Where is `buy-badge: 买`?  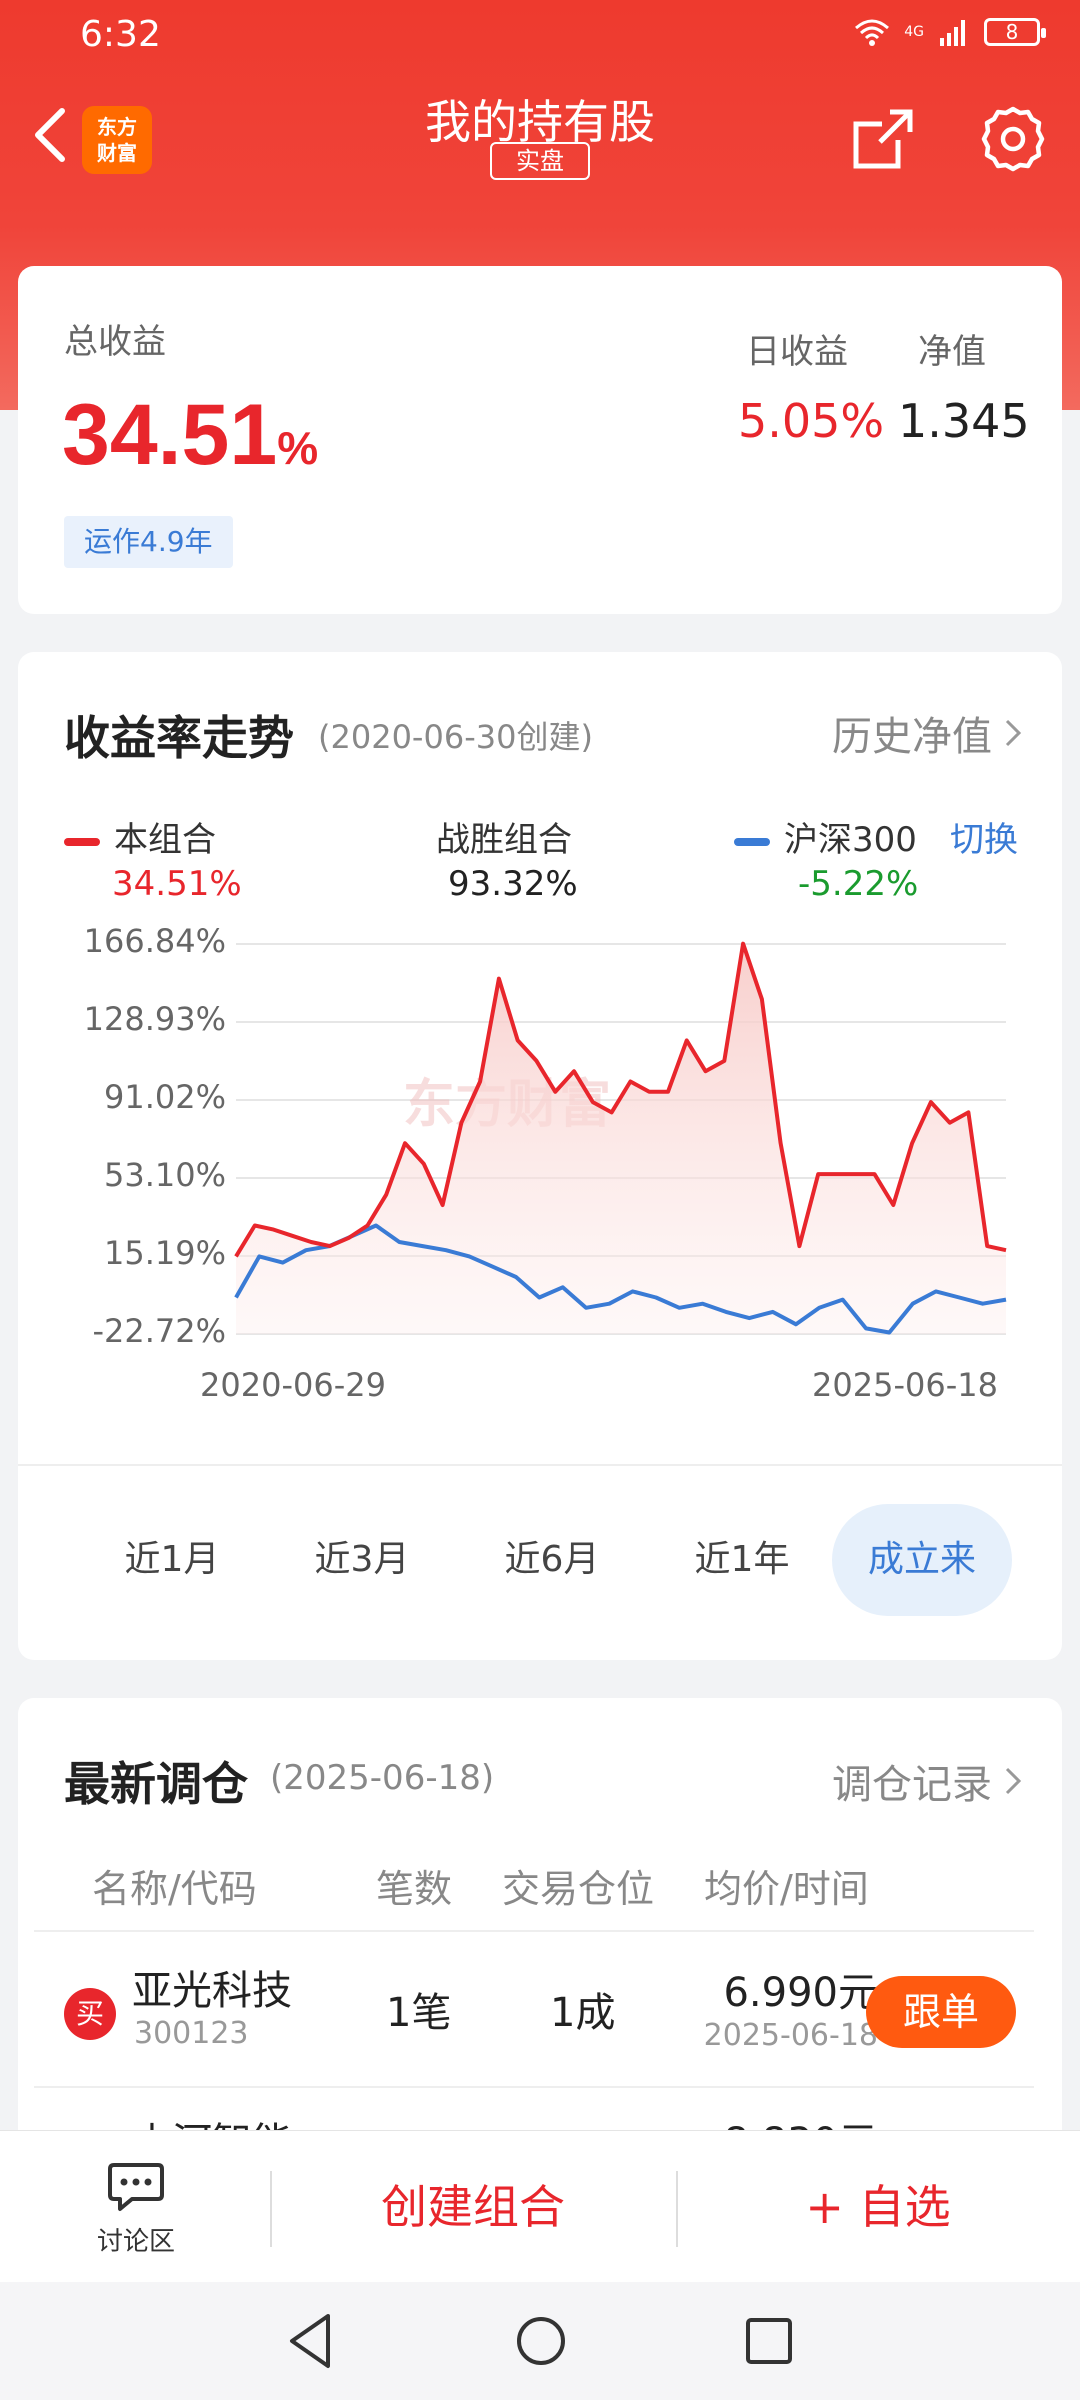 buy-badge: 买 is located at coordinates (90, 2014).